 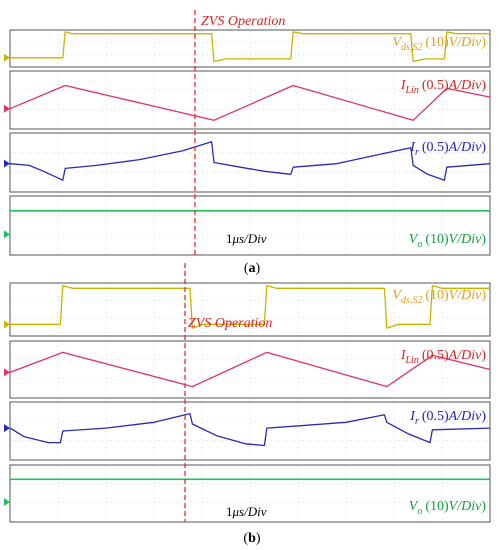 What do you see at coordinates (252, 268) in the screenshot?
I see `panel-caption: (a)` at bounding box center [252, 268].